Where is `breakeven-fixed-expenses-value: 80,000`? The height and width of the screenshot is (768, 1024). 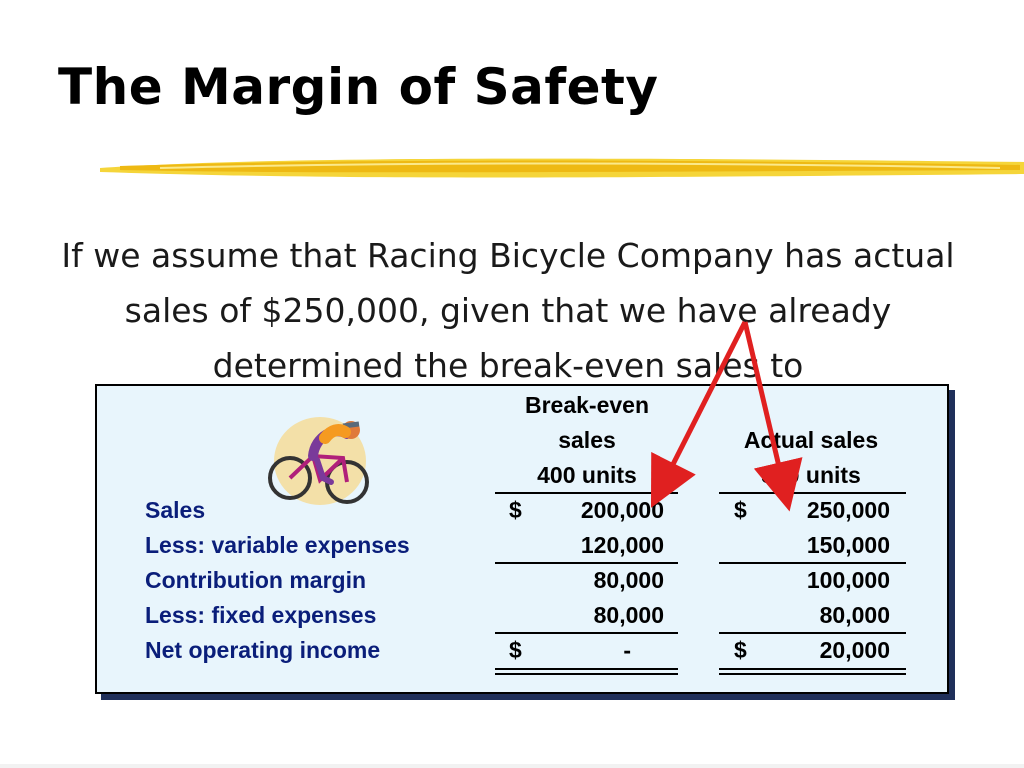
breakeven-fixed-expenses-value: 80,000 is located at coordinates (628, 615).